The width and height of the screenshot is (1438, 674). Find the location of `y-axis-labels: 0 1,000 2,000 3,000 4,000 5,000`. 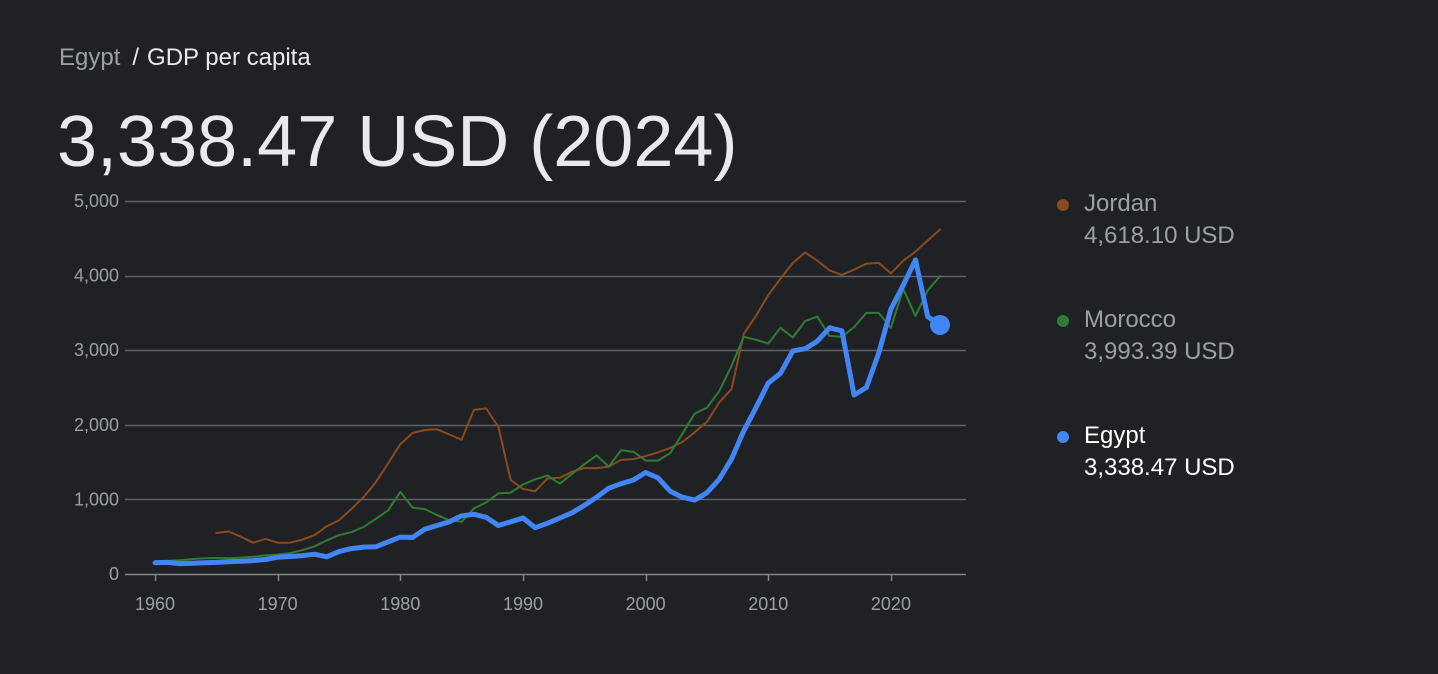

y-axis-labels: 0 1,000 2,000 3,000 4,000 5,000 is located at coordinates (96, 387).